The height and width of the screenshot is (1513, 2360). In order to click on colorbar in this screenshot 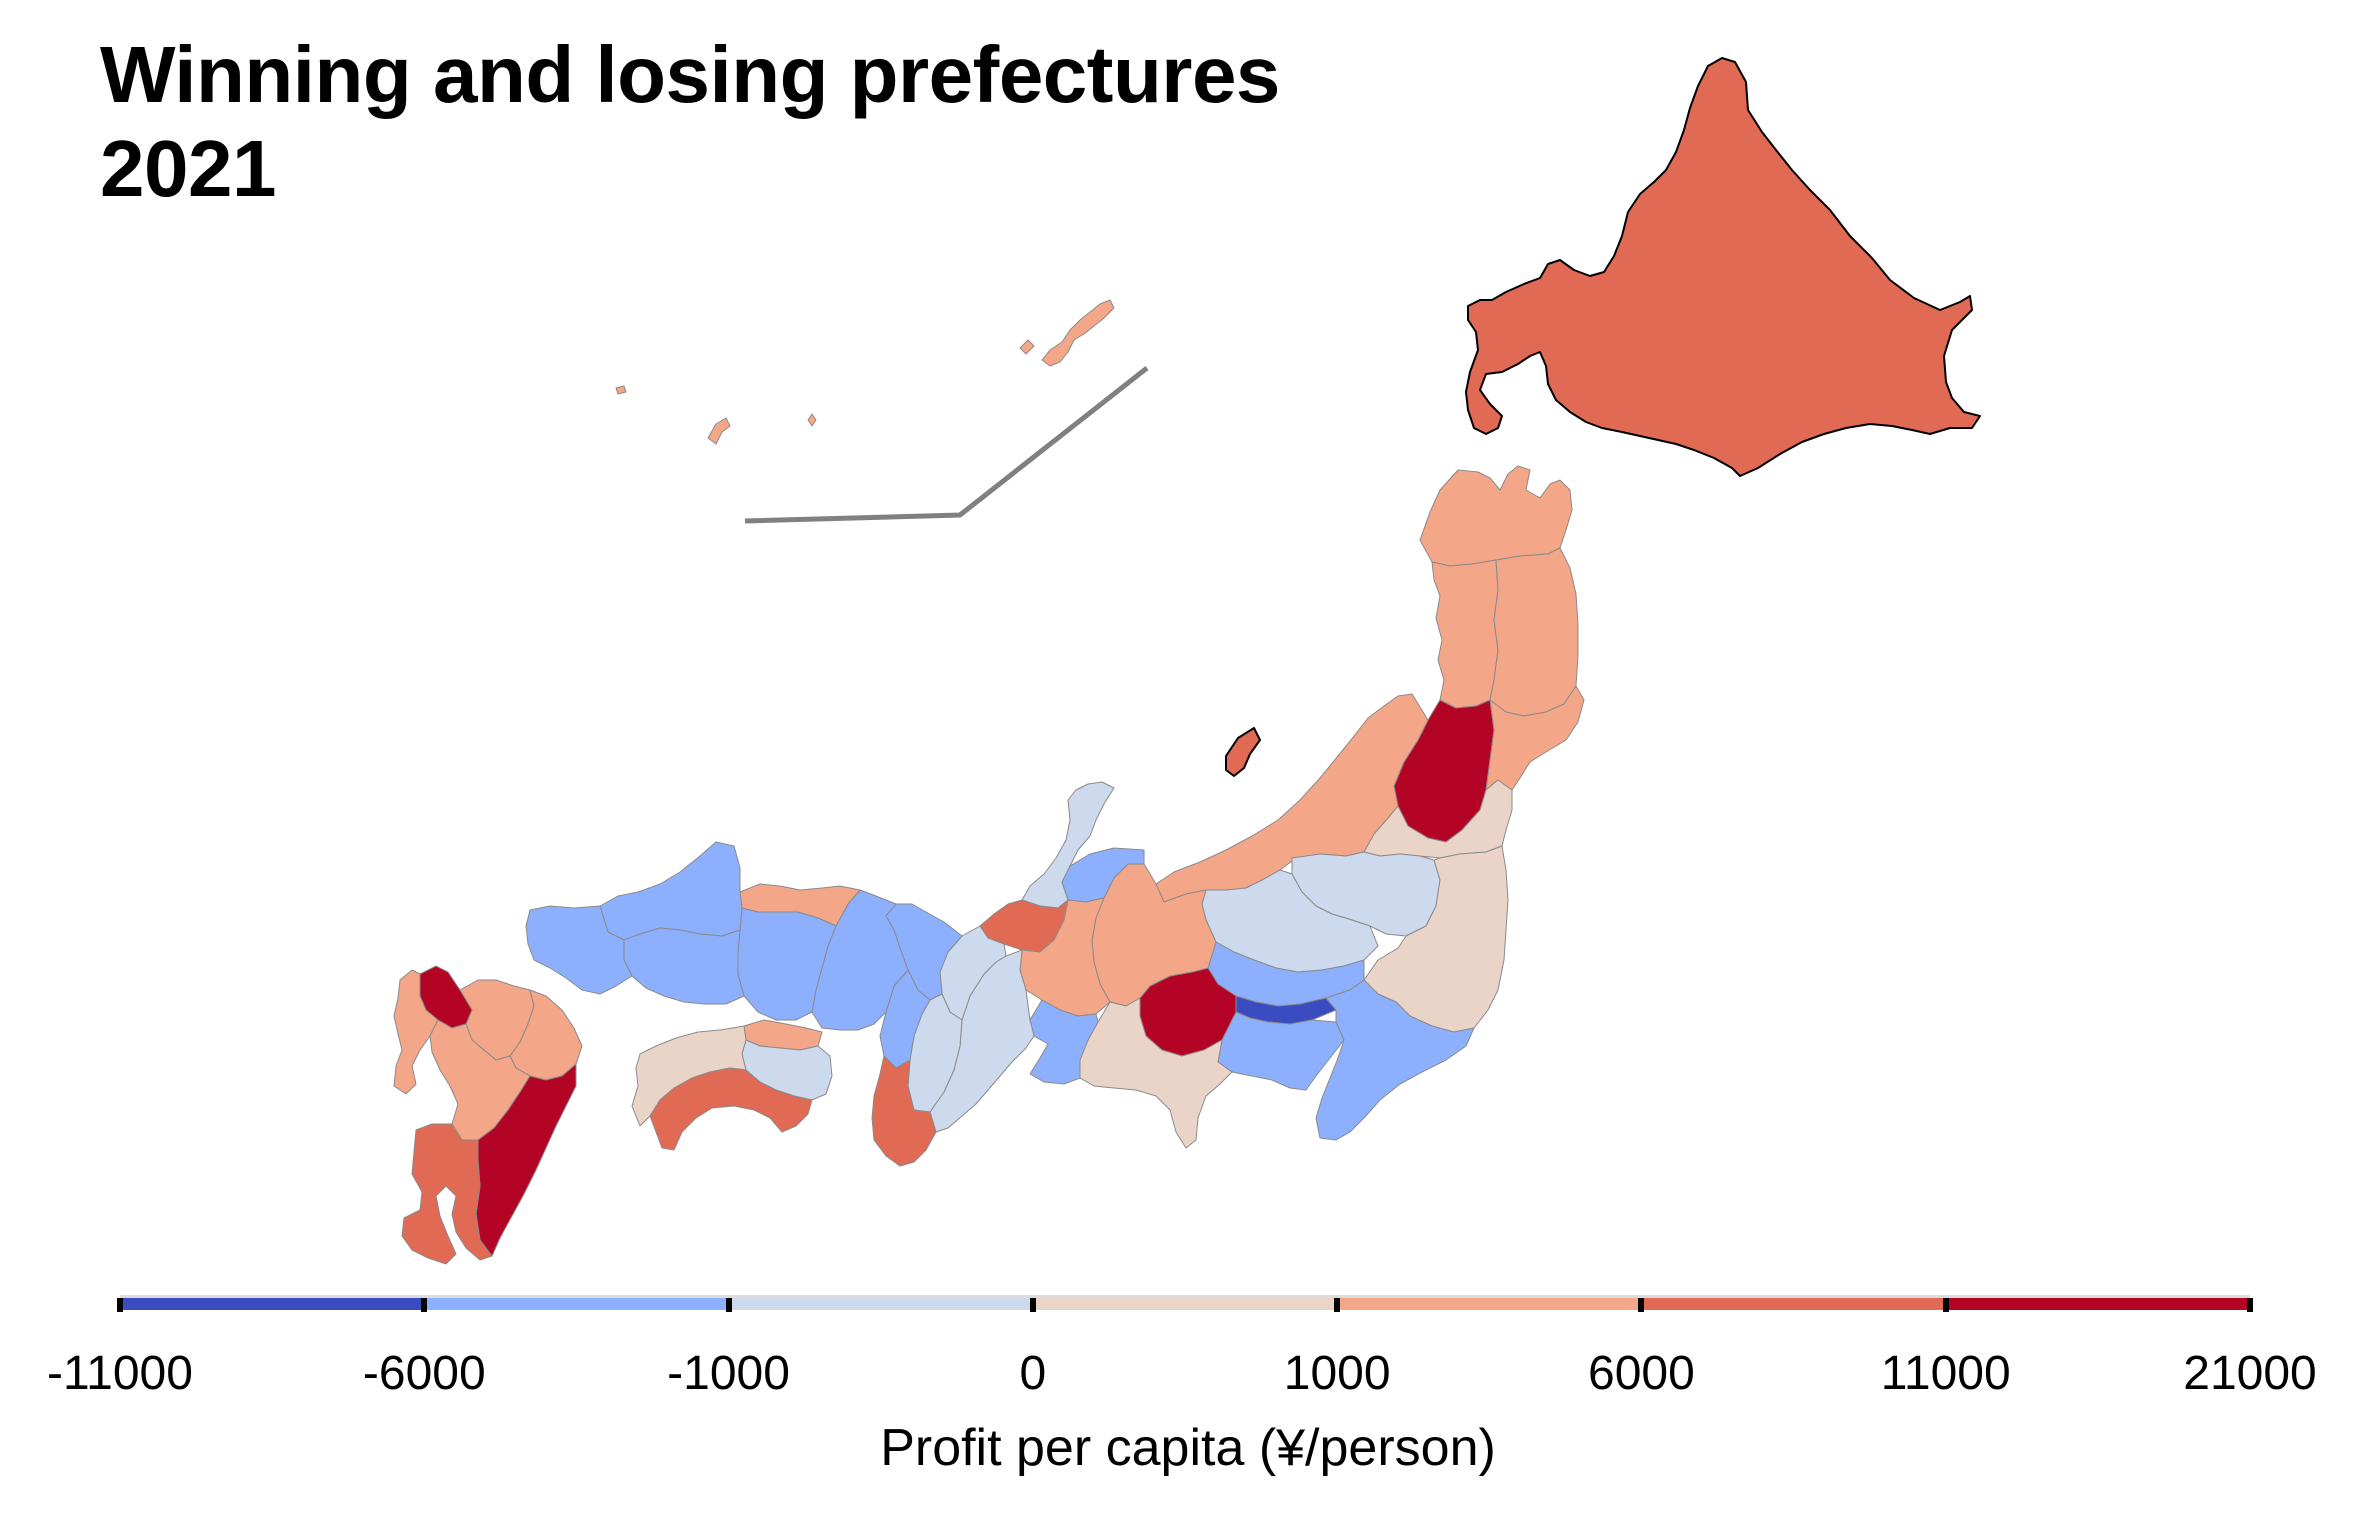, I will do `click(1185, 1303)`.